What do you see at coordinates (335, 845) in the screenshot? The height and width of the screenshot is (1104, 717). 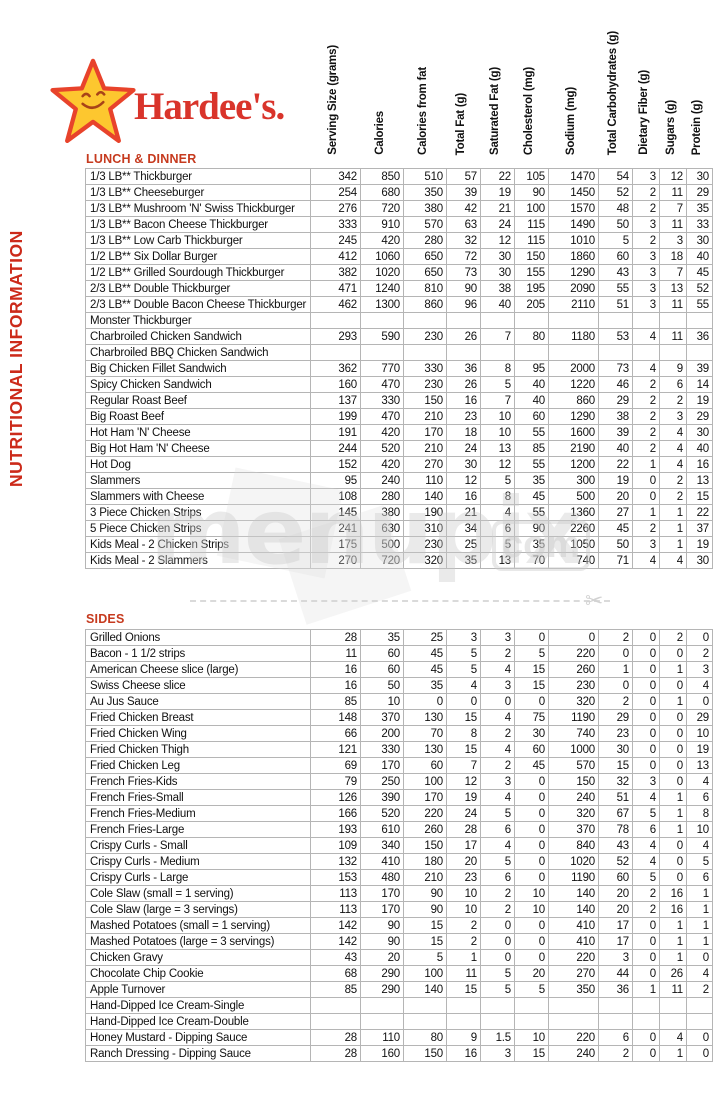 I see `value-cell: 109` at bounding box center [335, 845].